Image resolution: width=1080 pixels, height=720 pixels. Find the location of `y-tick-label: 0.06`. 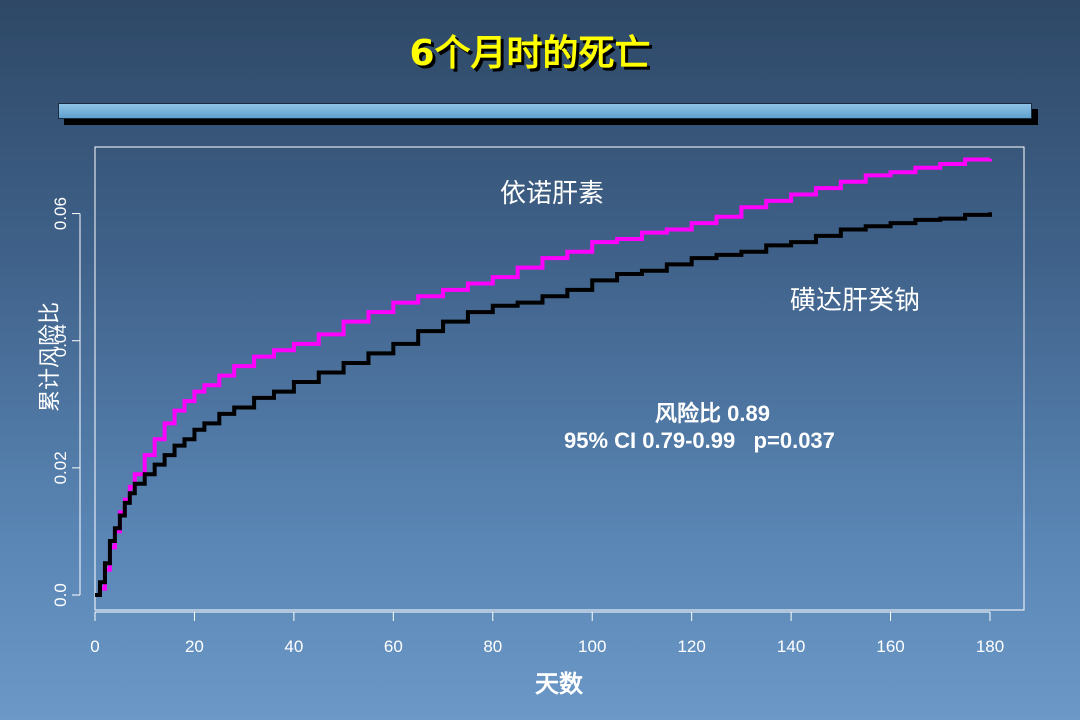

y-tick-label: 0.06 is located at coordinates (60, 213).